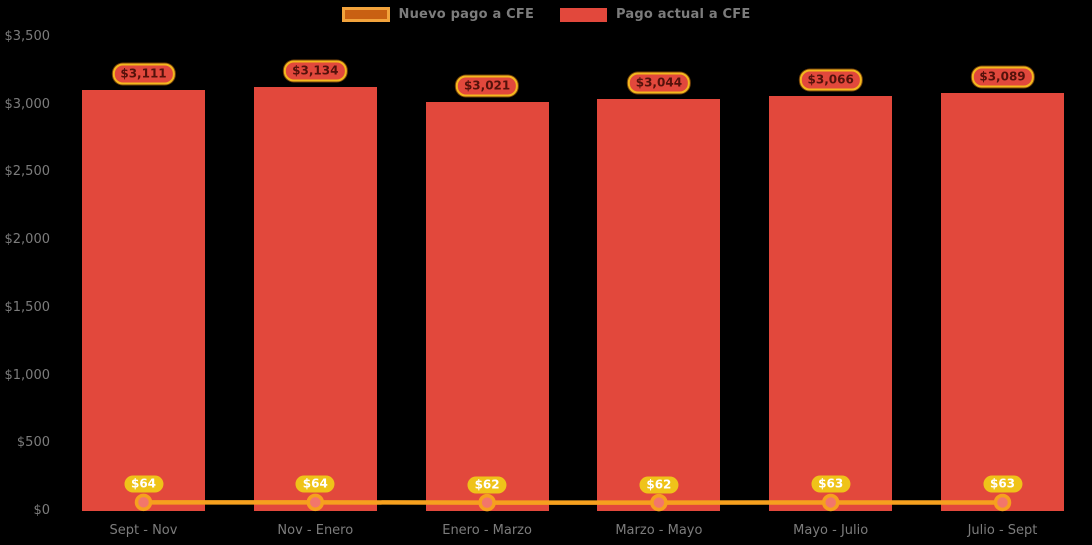  Describe the element at coordinates (143, 530) in the screenshot. I see `x-axis-category-label: Sept - Nov` at that location.